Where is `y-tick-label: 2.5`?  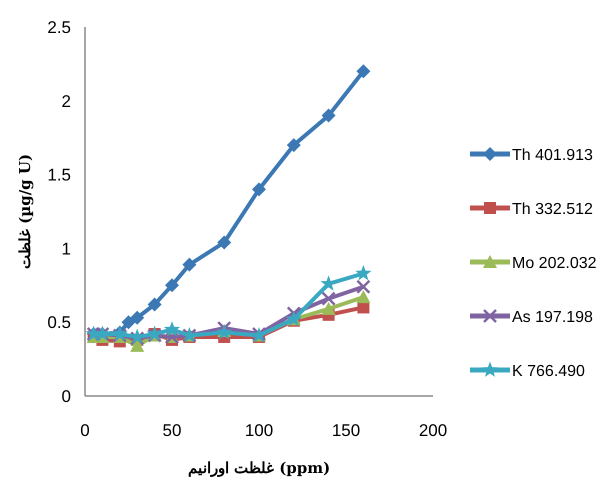 y-tick-label: 2.5 is located at coordinates (59, 27).